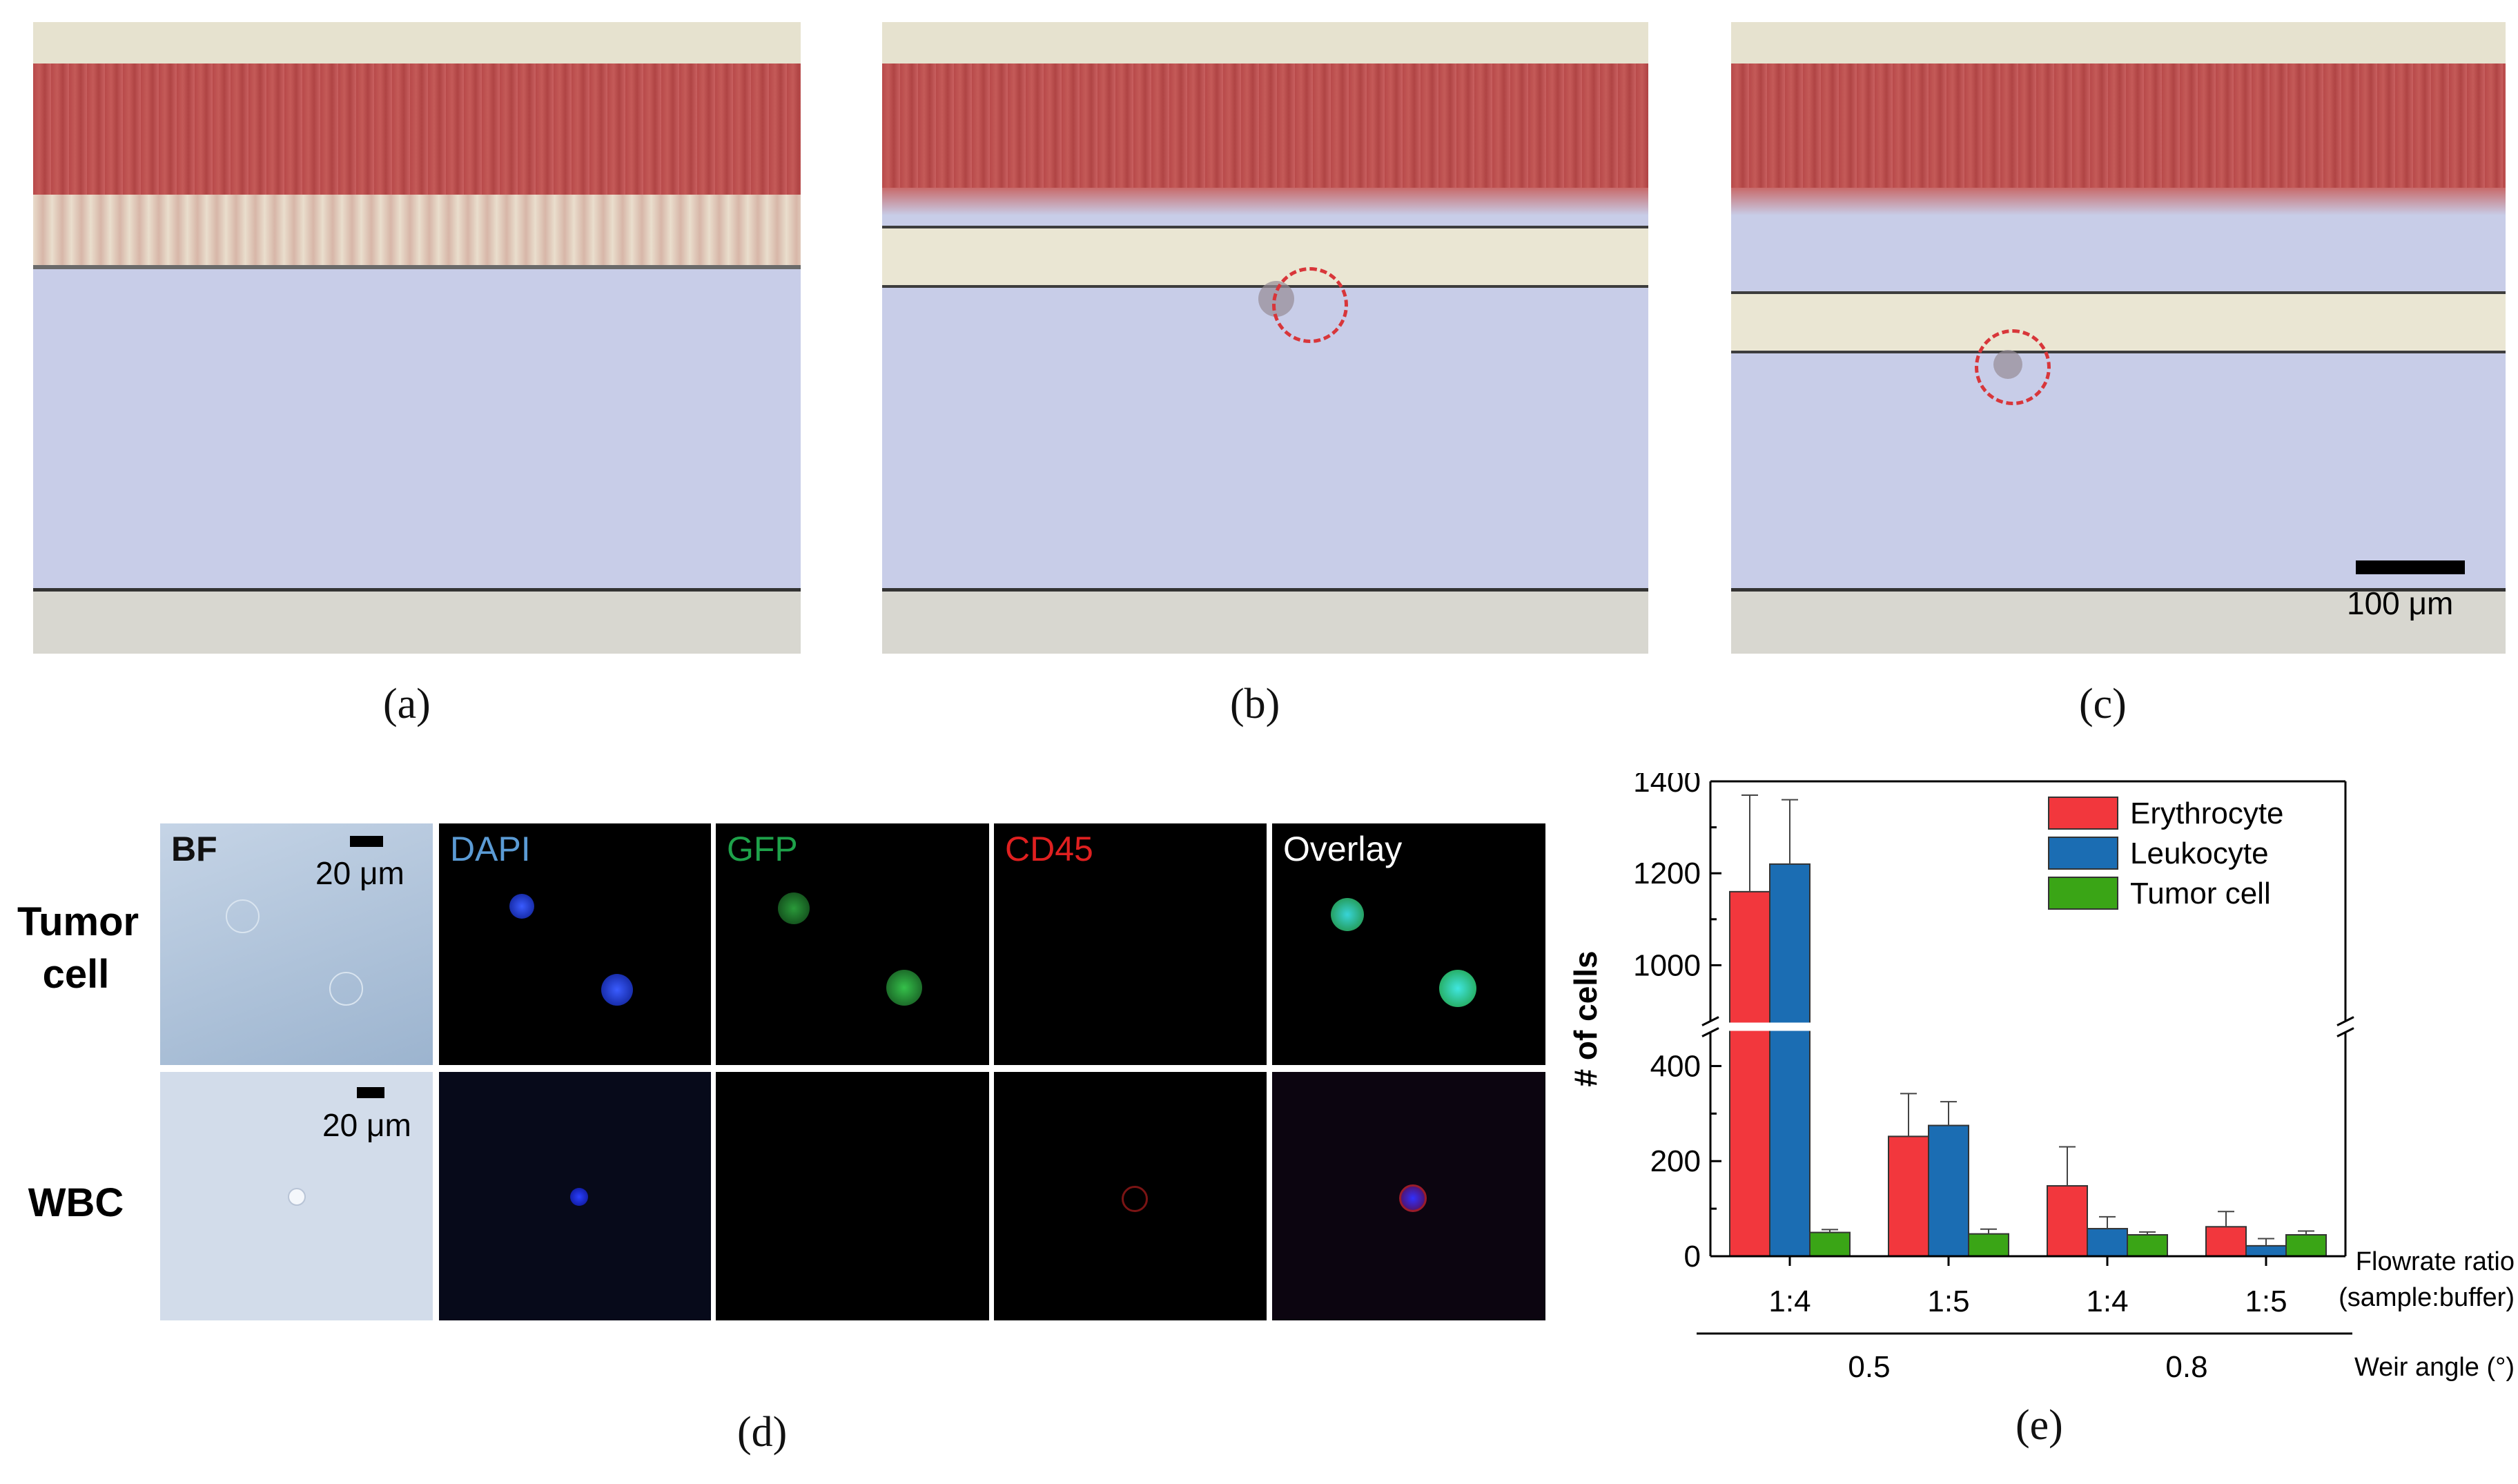  I want to click on scale-bar-20um-wbc-label: 20 μm, so click(366, 1125).